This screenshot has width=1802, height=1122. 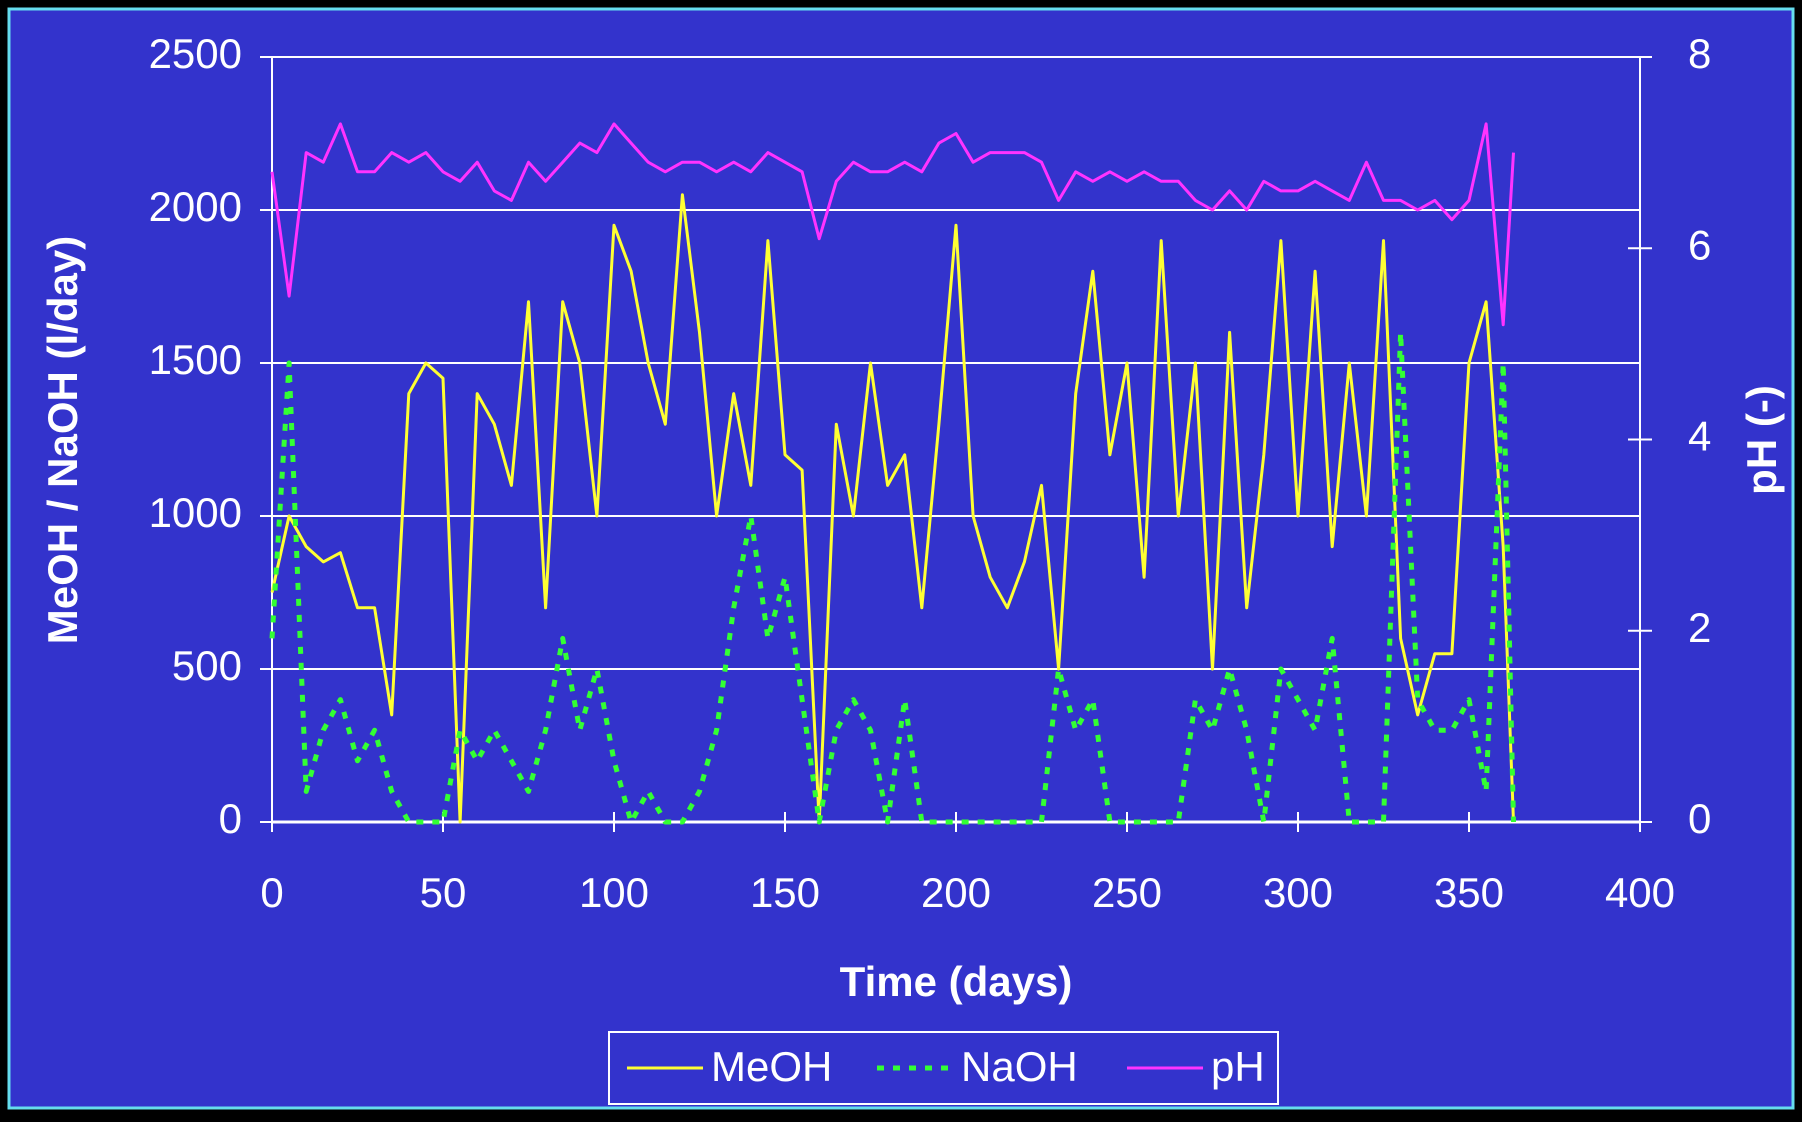 What do you see at coordinates (771, 1066) in the screenshot?
I see `legend-label: MeOH` at bounding box center [771, 1066].